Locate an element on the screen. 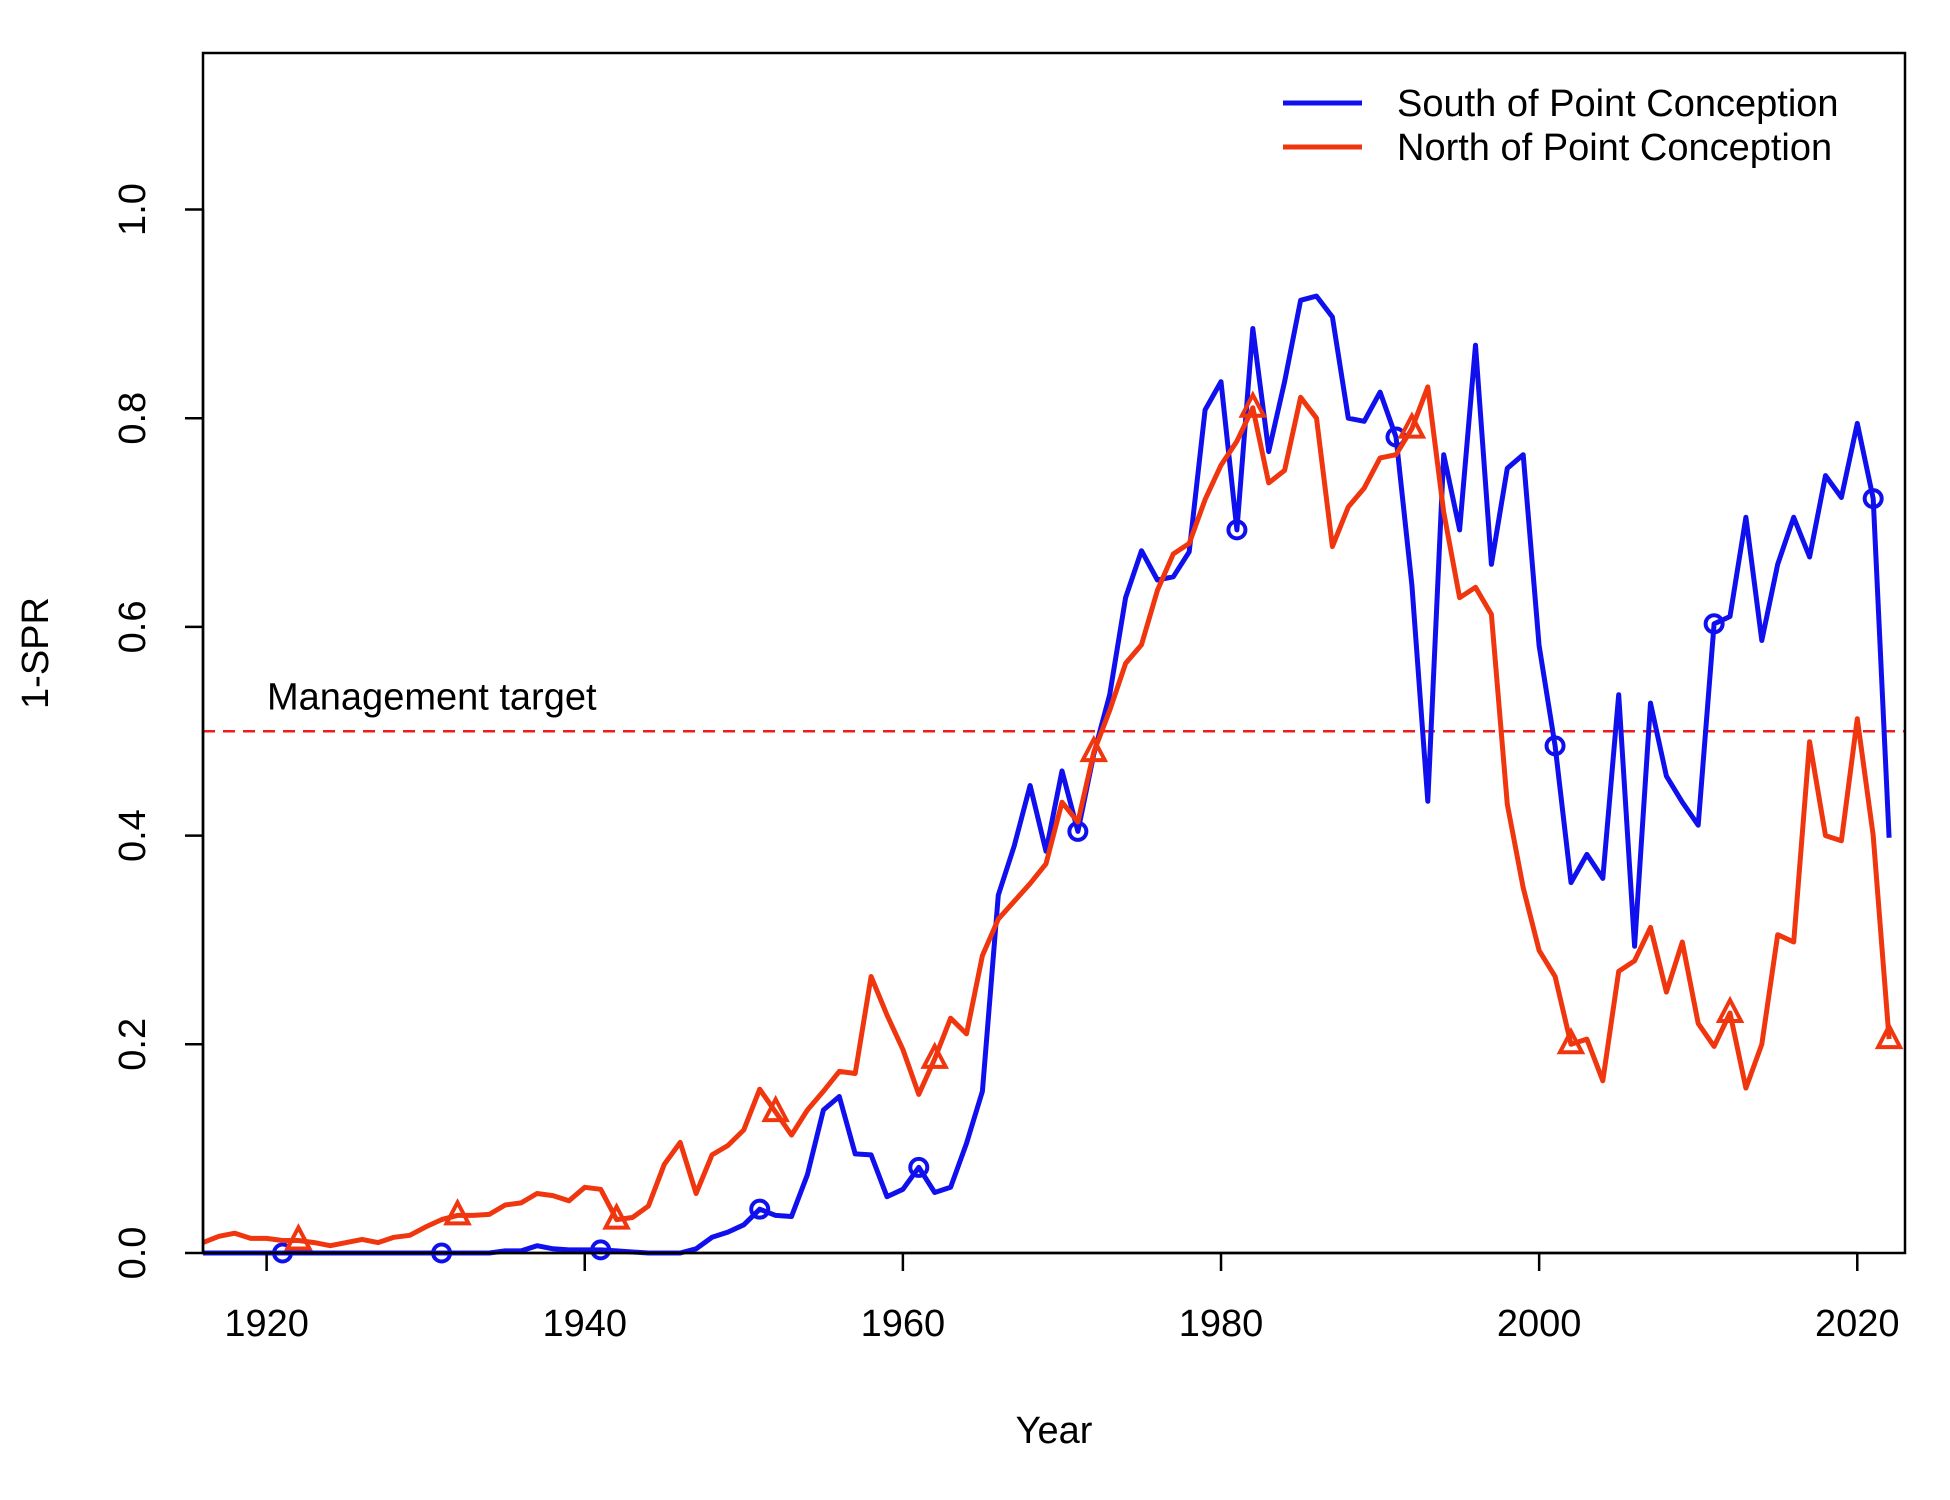 The width and height of the screenshot is (1950, 1500). legend-label-south: South of Point Conception is located at coordinates (1618, 104).